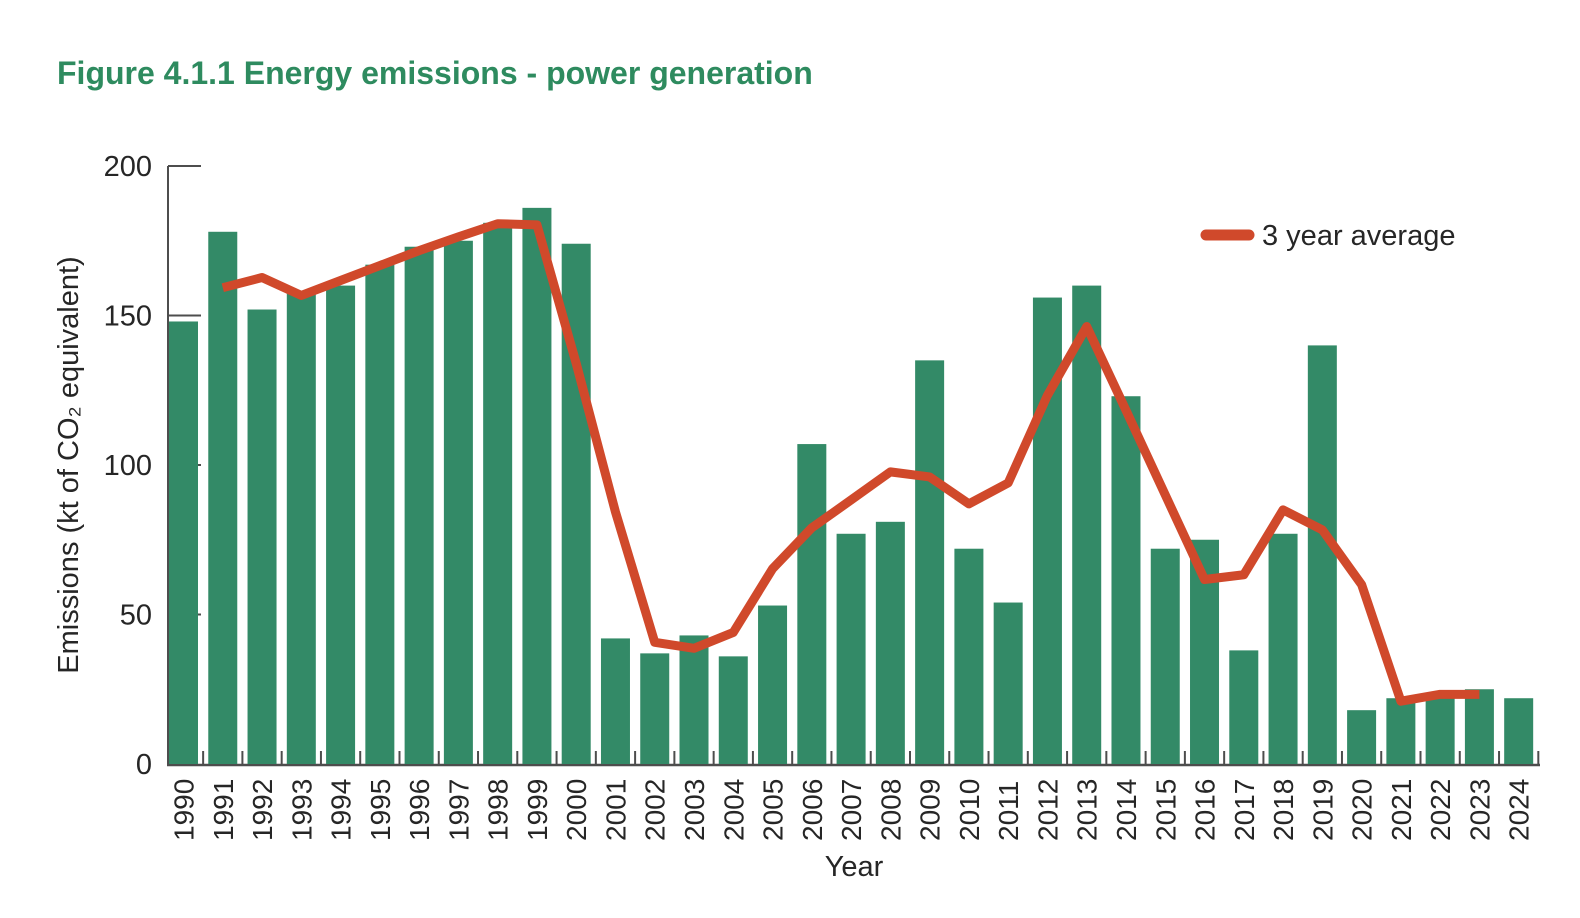 Image resolution: width=1580 pixels, height=918 pixels. I want to click on x-tick-label: 2016, so click(1205, 810).